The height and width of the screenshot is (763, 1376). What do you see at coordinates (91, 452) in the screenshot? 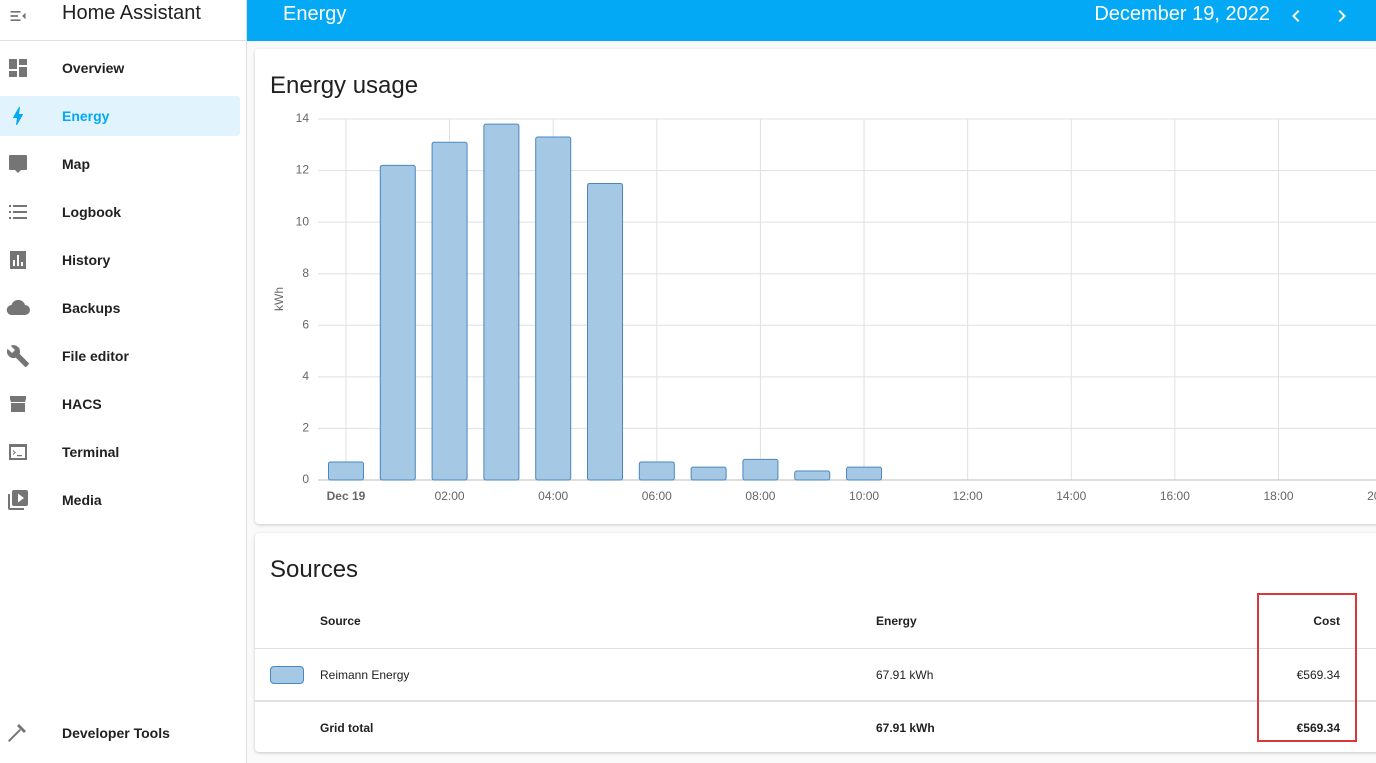
I see `menu-label: Terminal` at bounding box center [91, 452].